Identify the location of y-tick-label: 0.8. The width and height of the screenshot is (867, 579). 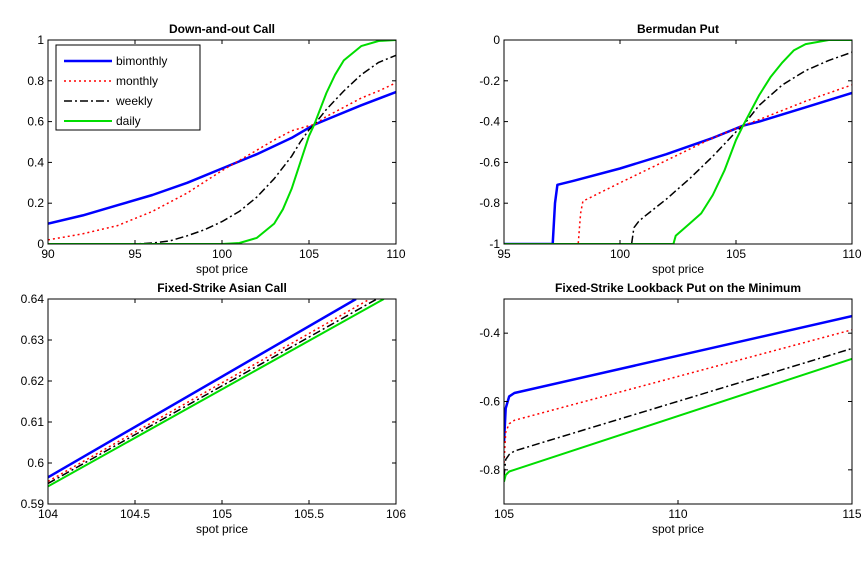
(35, 81).